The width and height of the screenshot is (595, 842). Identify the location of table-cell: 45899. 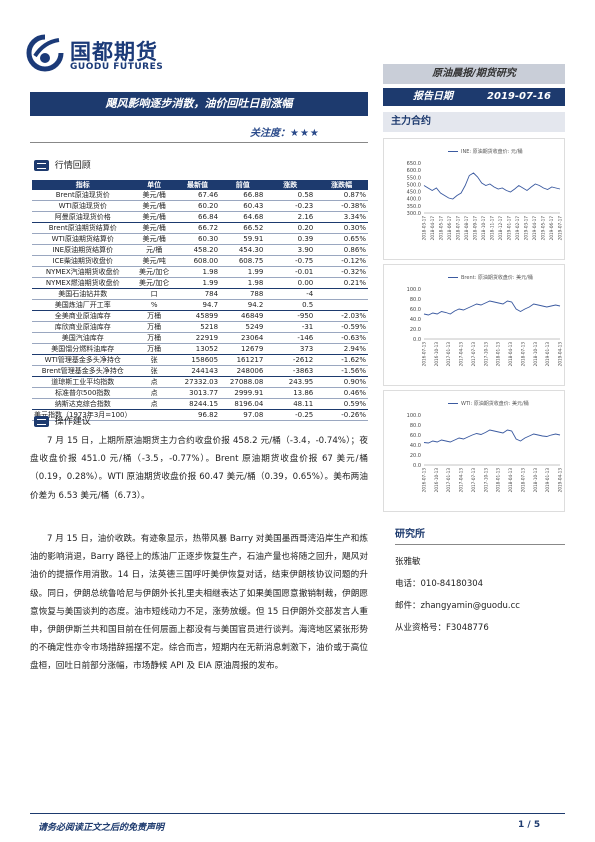
(197, 316).